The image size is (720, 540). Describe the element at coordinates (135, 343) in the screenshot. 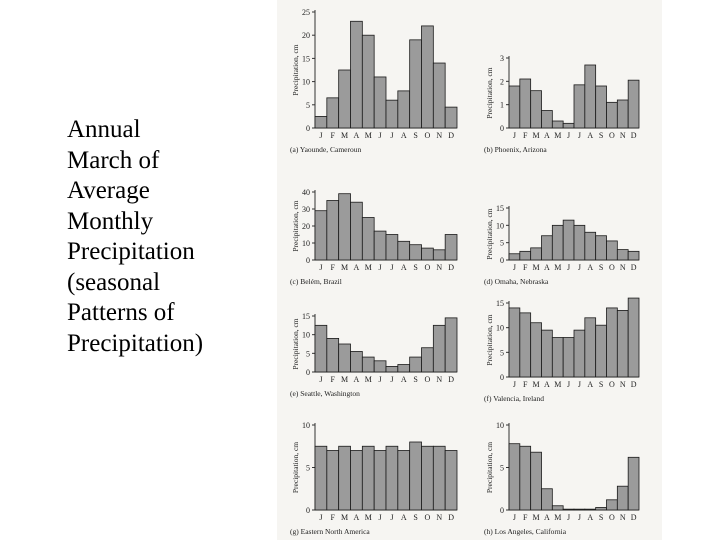

I see `title-line: Precipitation)` at that location.